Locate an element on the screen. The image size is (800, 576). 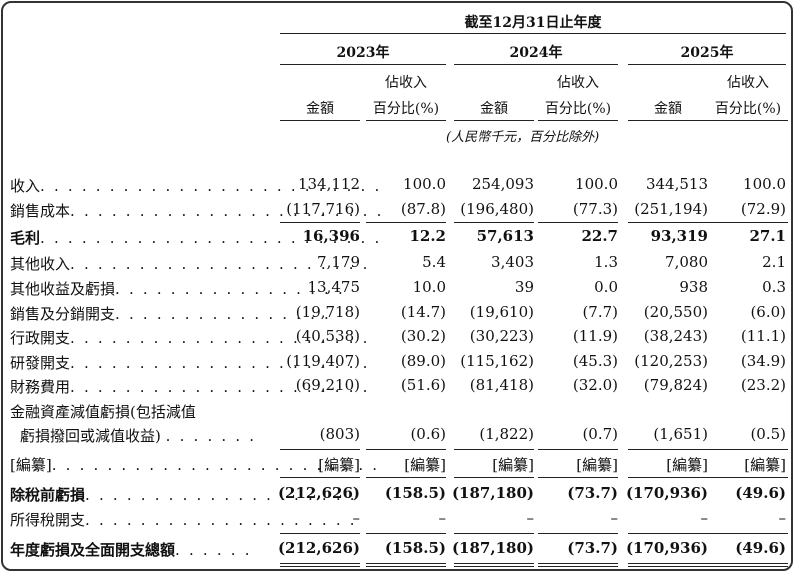
income-tax-amount-2025: – is located at coordinates (704, 518).